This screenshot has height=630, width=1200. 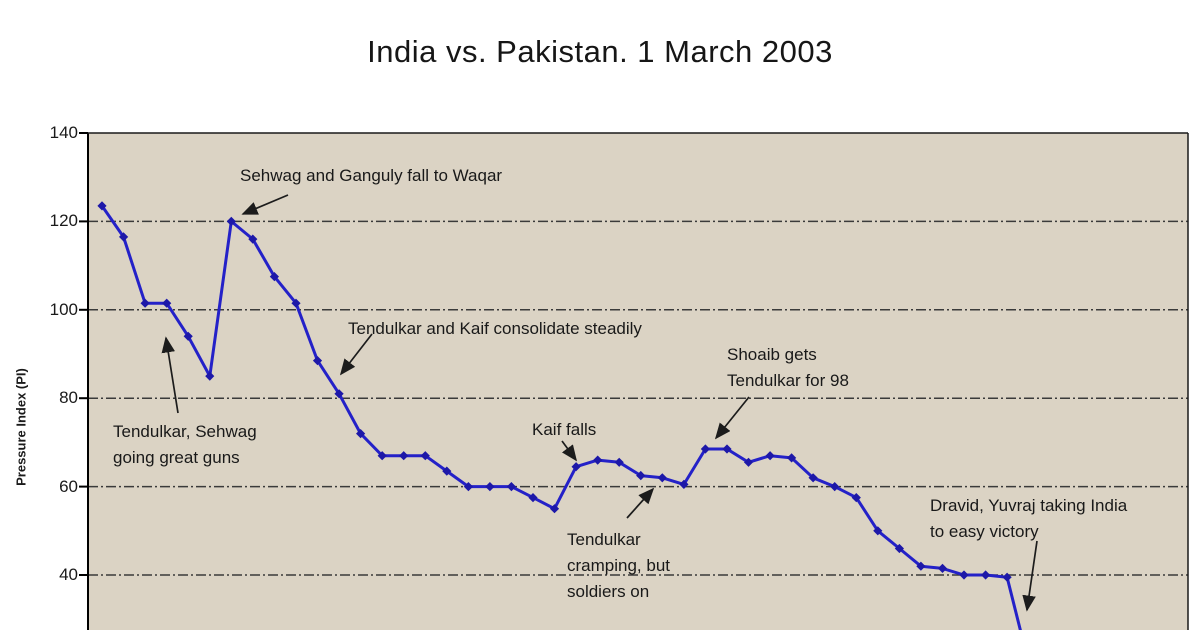 What do you see at coordinates (618, 565) in the screenshot?
I see `chart-annotation-6: Tendulkar cramping, but soldiers on` at bounding box center [618, 565].